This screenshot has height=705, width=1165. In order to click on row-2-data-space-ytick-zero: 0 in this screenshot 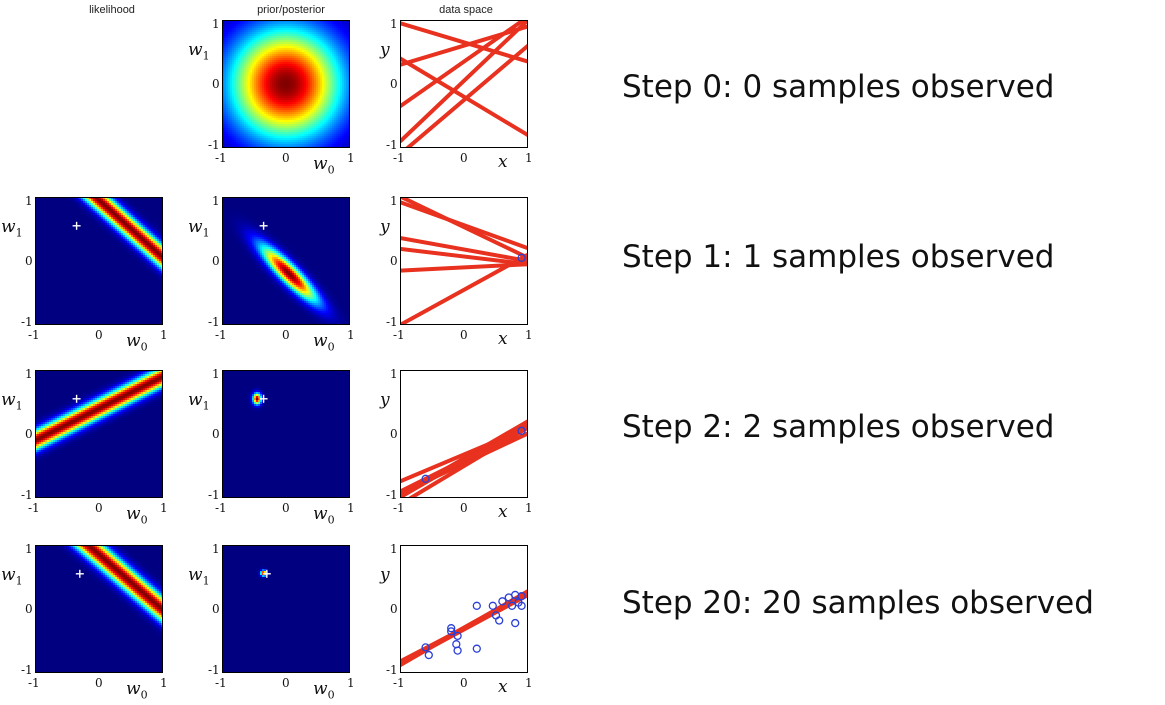, I will do `click(394, 434)`.